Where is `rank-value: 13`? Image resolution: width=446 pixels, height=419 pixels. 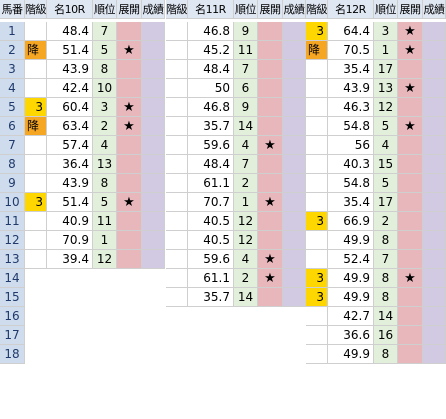 rank-value: 13 is located at coordinates (105, 164).